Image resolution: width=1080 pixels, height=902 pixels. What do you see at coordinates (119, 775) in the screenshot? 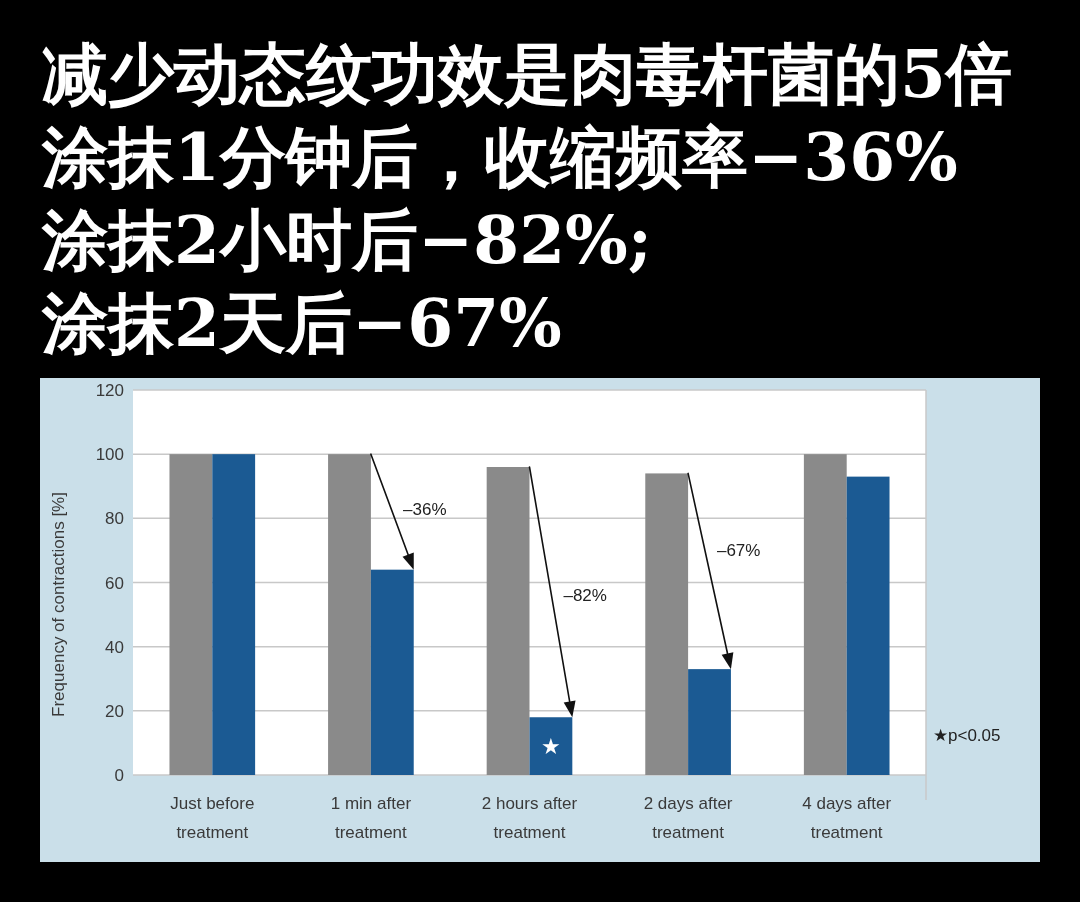
I see `y-tick-label: 0` at bounding box center [119, 775].